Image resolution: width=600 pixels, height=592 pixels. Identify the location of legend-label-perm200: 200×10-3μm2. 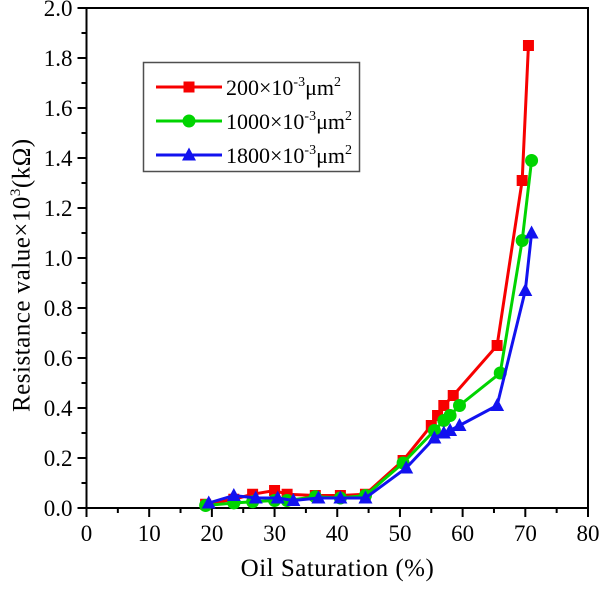
(283, 87).